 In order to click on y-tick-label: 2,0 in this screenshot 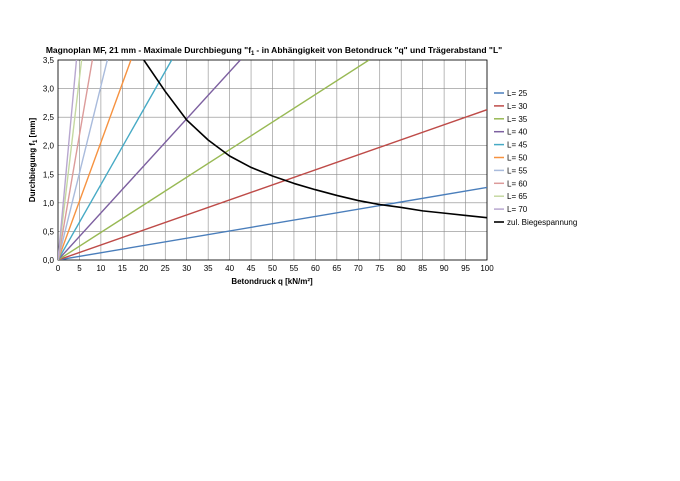, I will do `click(49, 146)`.